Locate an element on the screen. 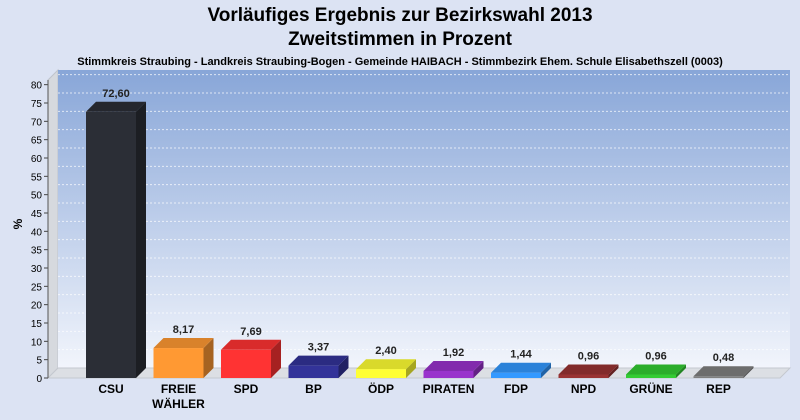 The width and height of the screenshot is (800, 420). x-tick-label: SPD is located at coordinates (246, 389).